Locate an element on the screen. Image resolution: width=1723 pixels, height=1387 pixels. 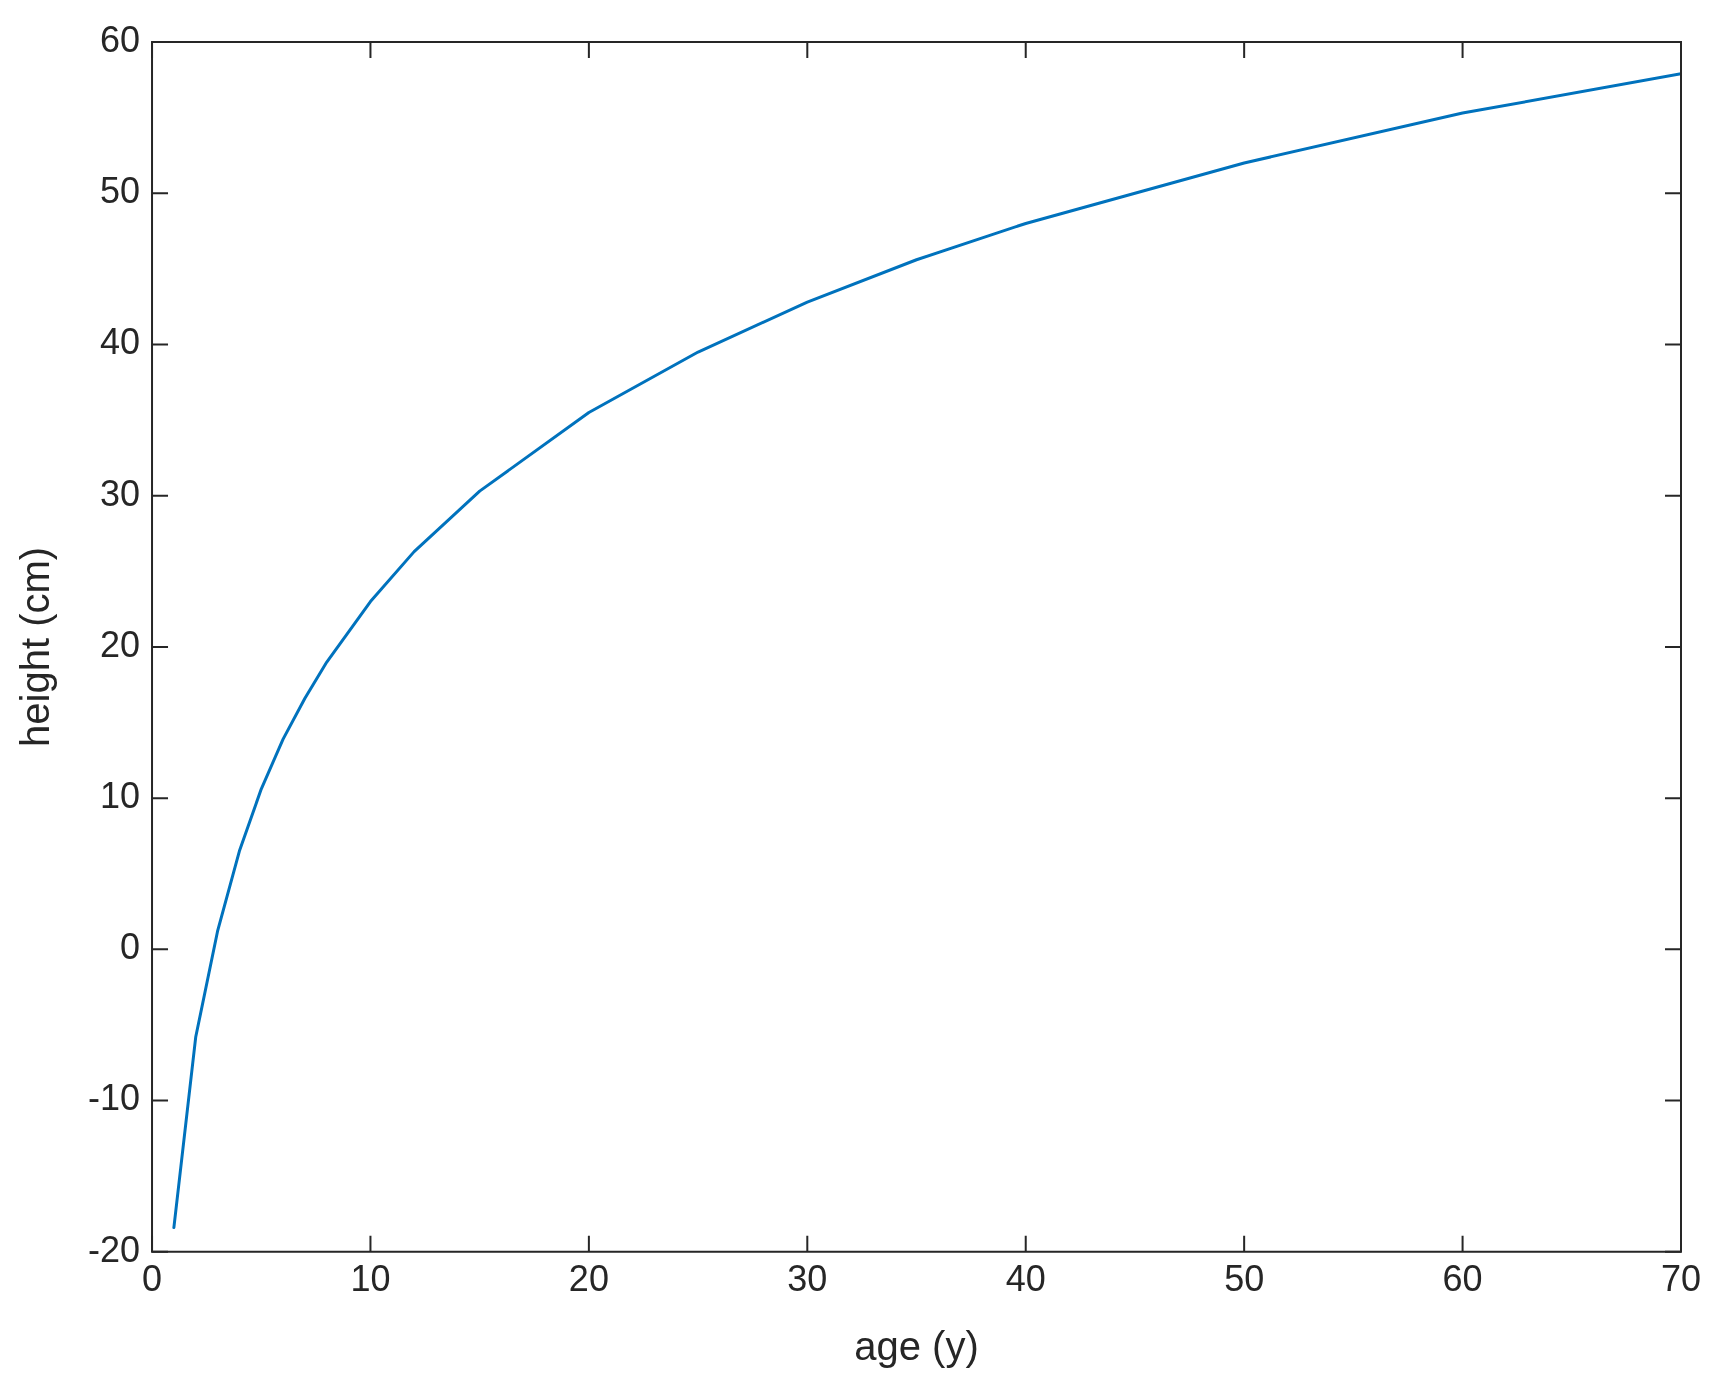
y-tick-label: 0 is located at coordinates (130, 947).